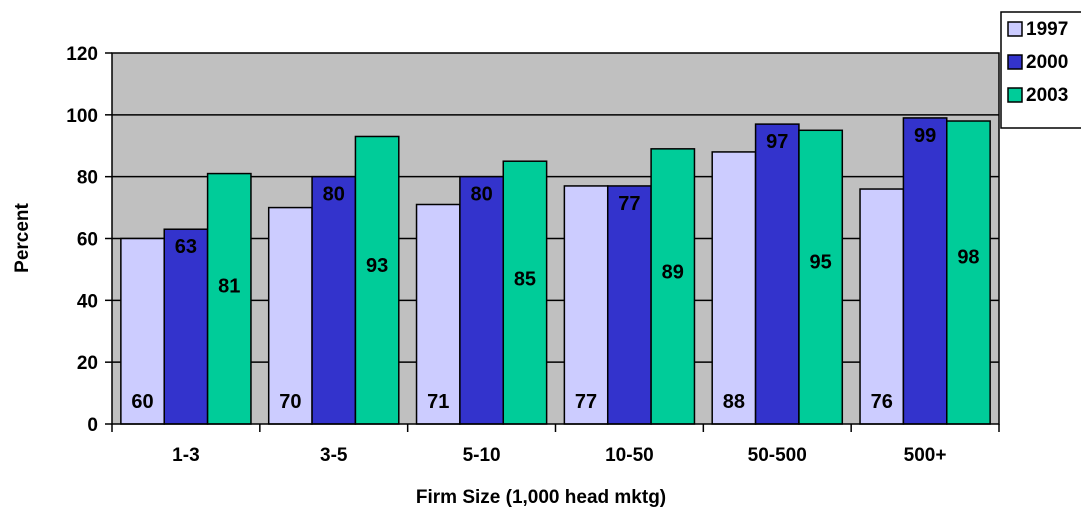 The height and width of the screenshot is (509, 1081). Describe the element at coordinates (968, 257) in the screenshot. I see `data-label: 98` at that location.